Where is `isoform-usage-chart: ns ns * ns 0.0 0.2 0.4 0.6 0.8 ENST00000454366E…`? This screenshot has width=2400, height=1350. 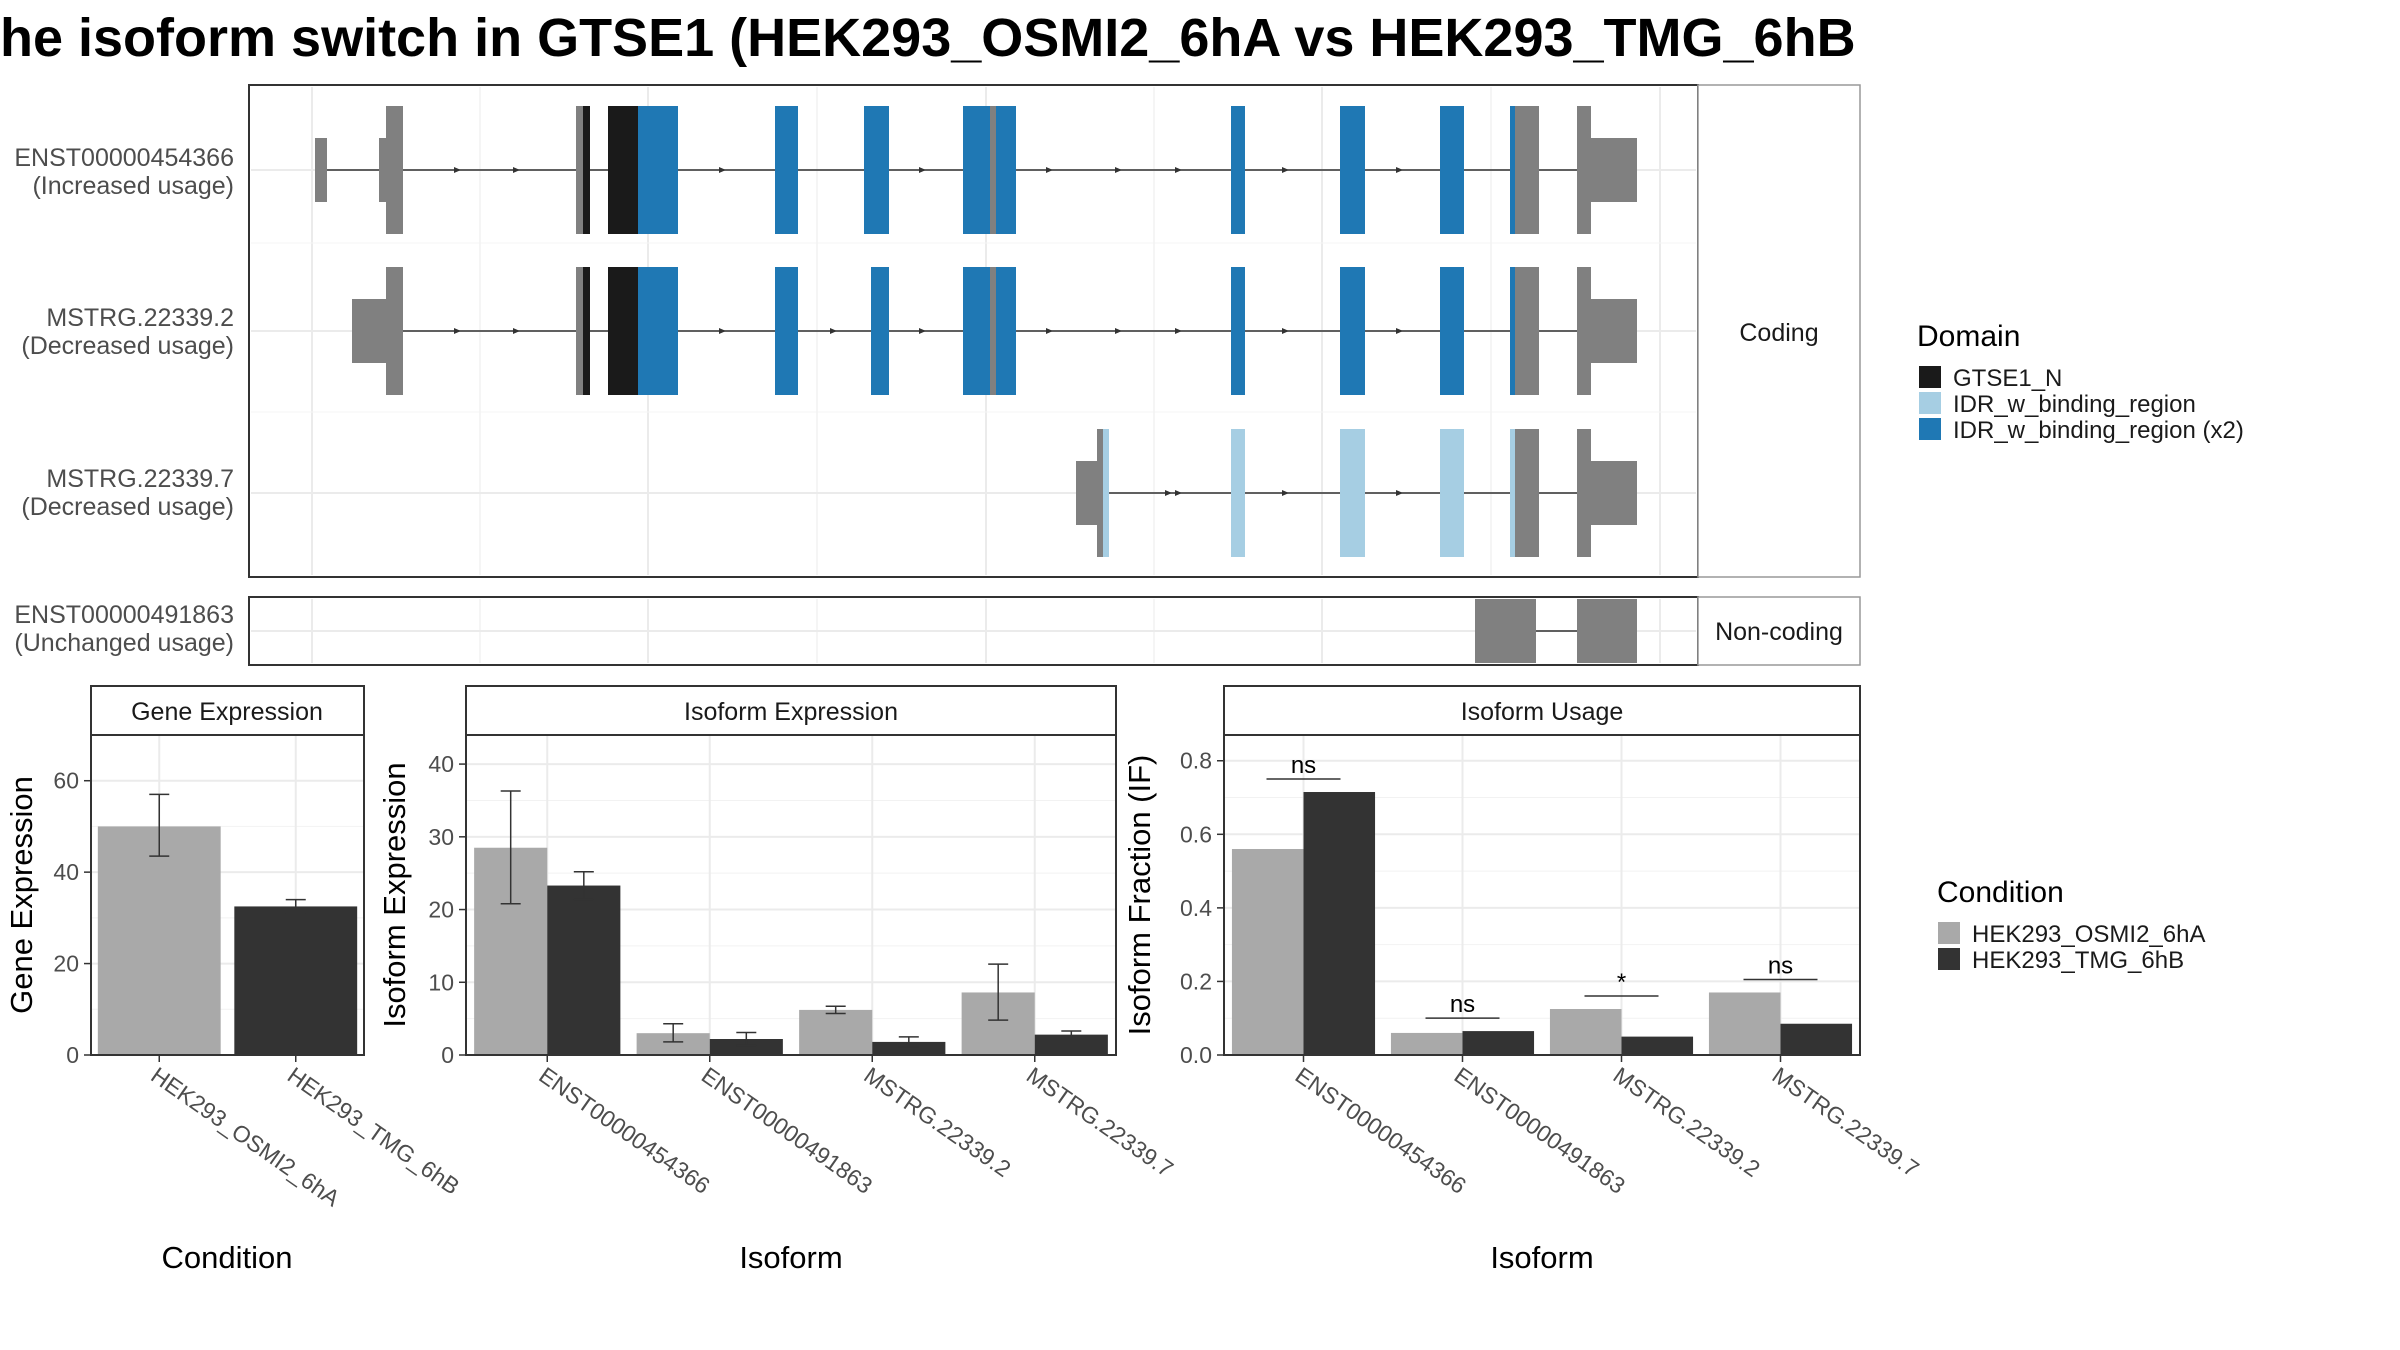
isoform-usage-chart: ns ns * ns 0.0 0.2 0.4 0.6 0.8 ENST00000454366E… is located at coordinates (1523, 980).